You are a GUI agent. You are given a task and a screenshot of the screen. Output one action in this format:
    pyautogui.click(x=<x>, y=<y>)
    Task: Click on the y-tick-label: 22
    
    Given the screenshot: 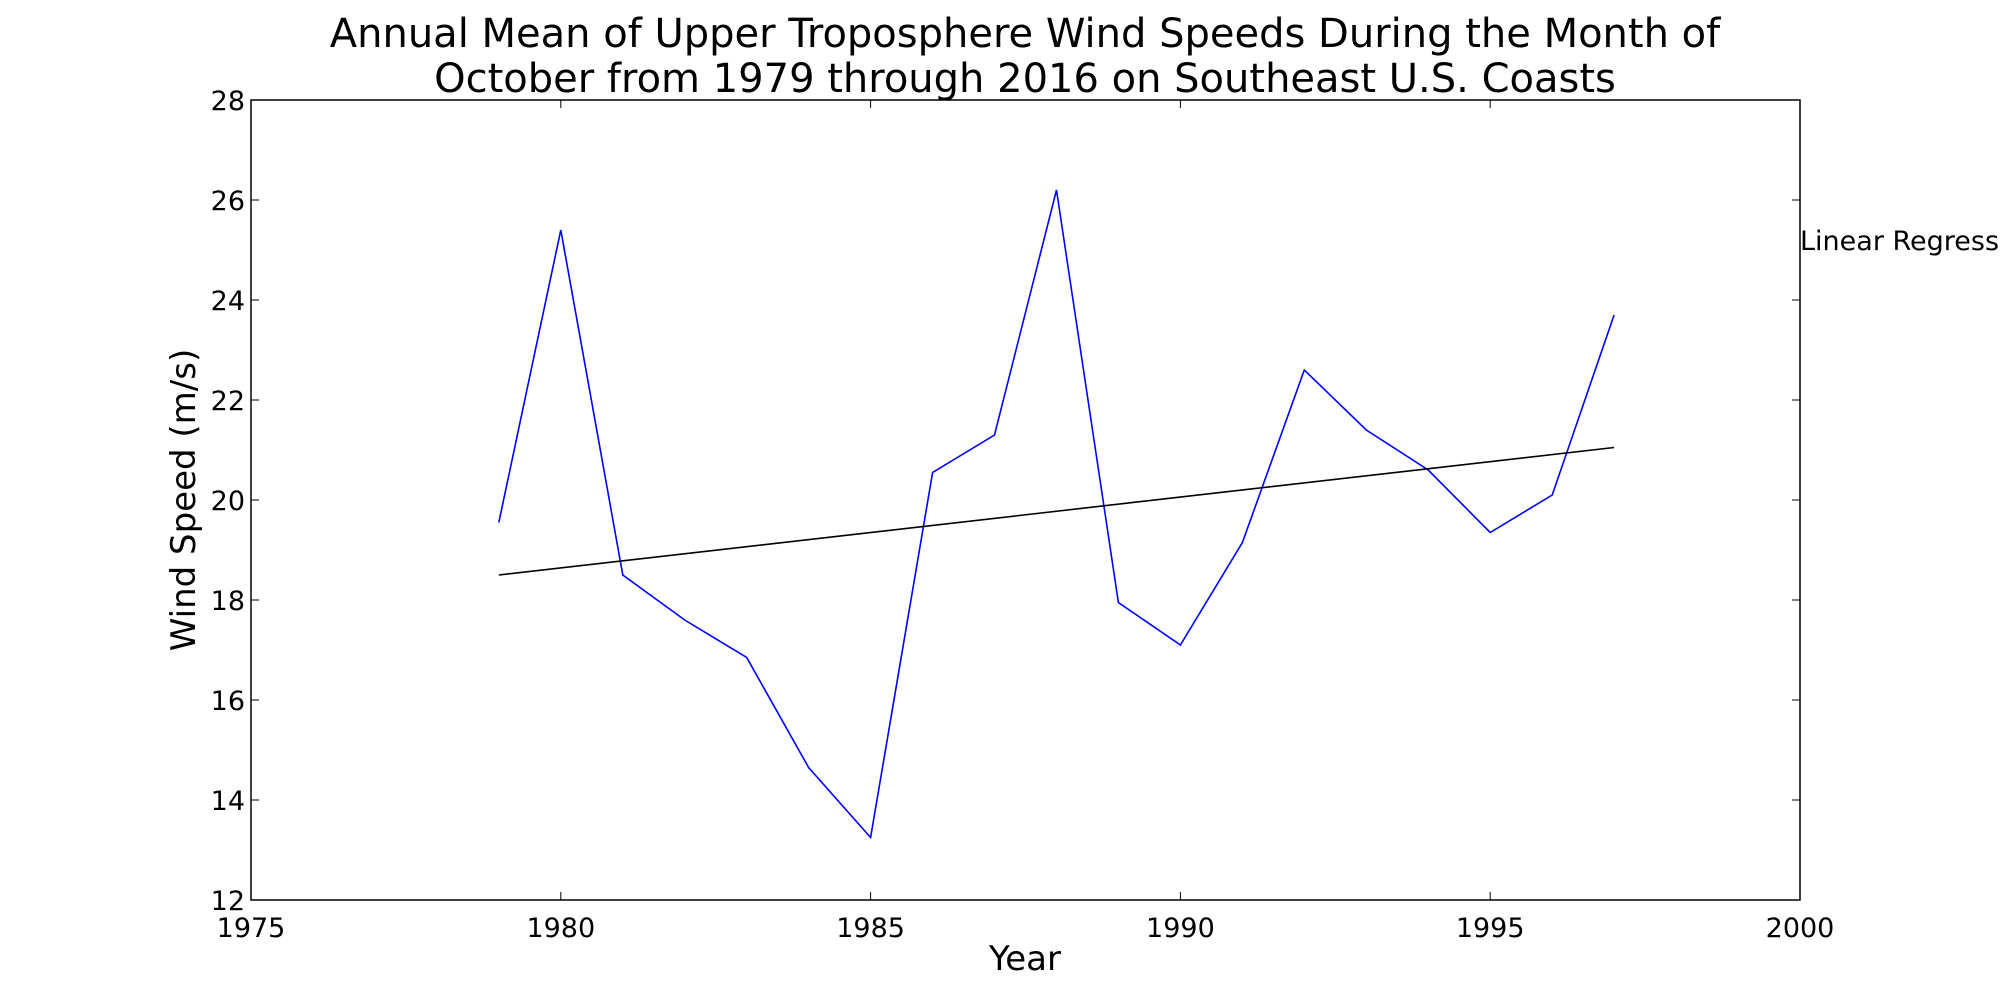 What is the action you would take?
    pyautogui.click(x=228, y=401)
    